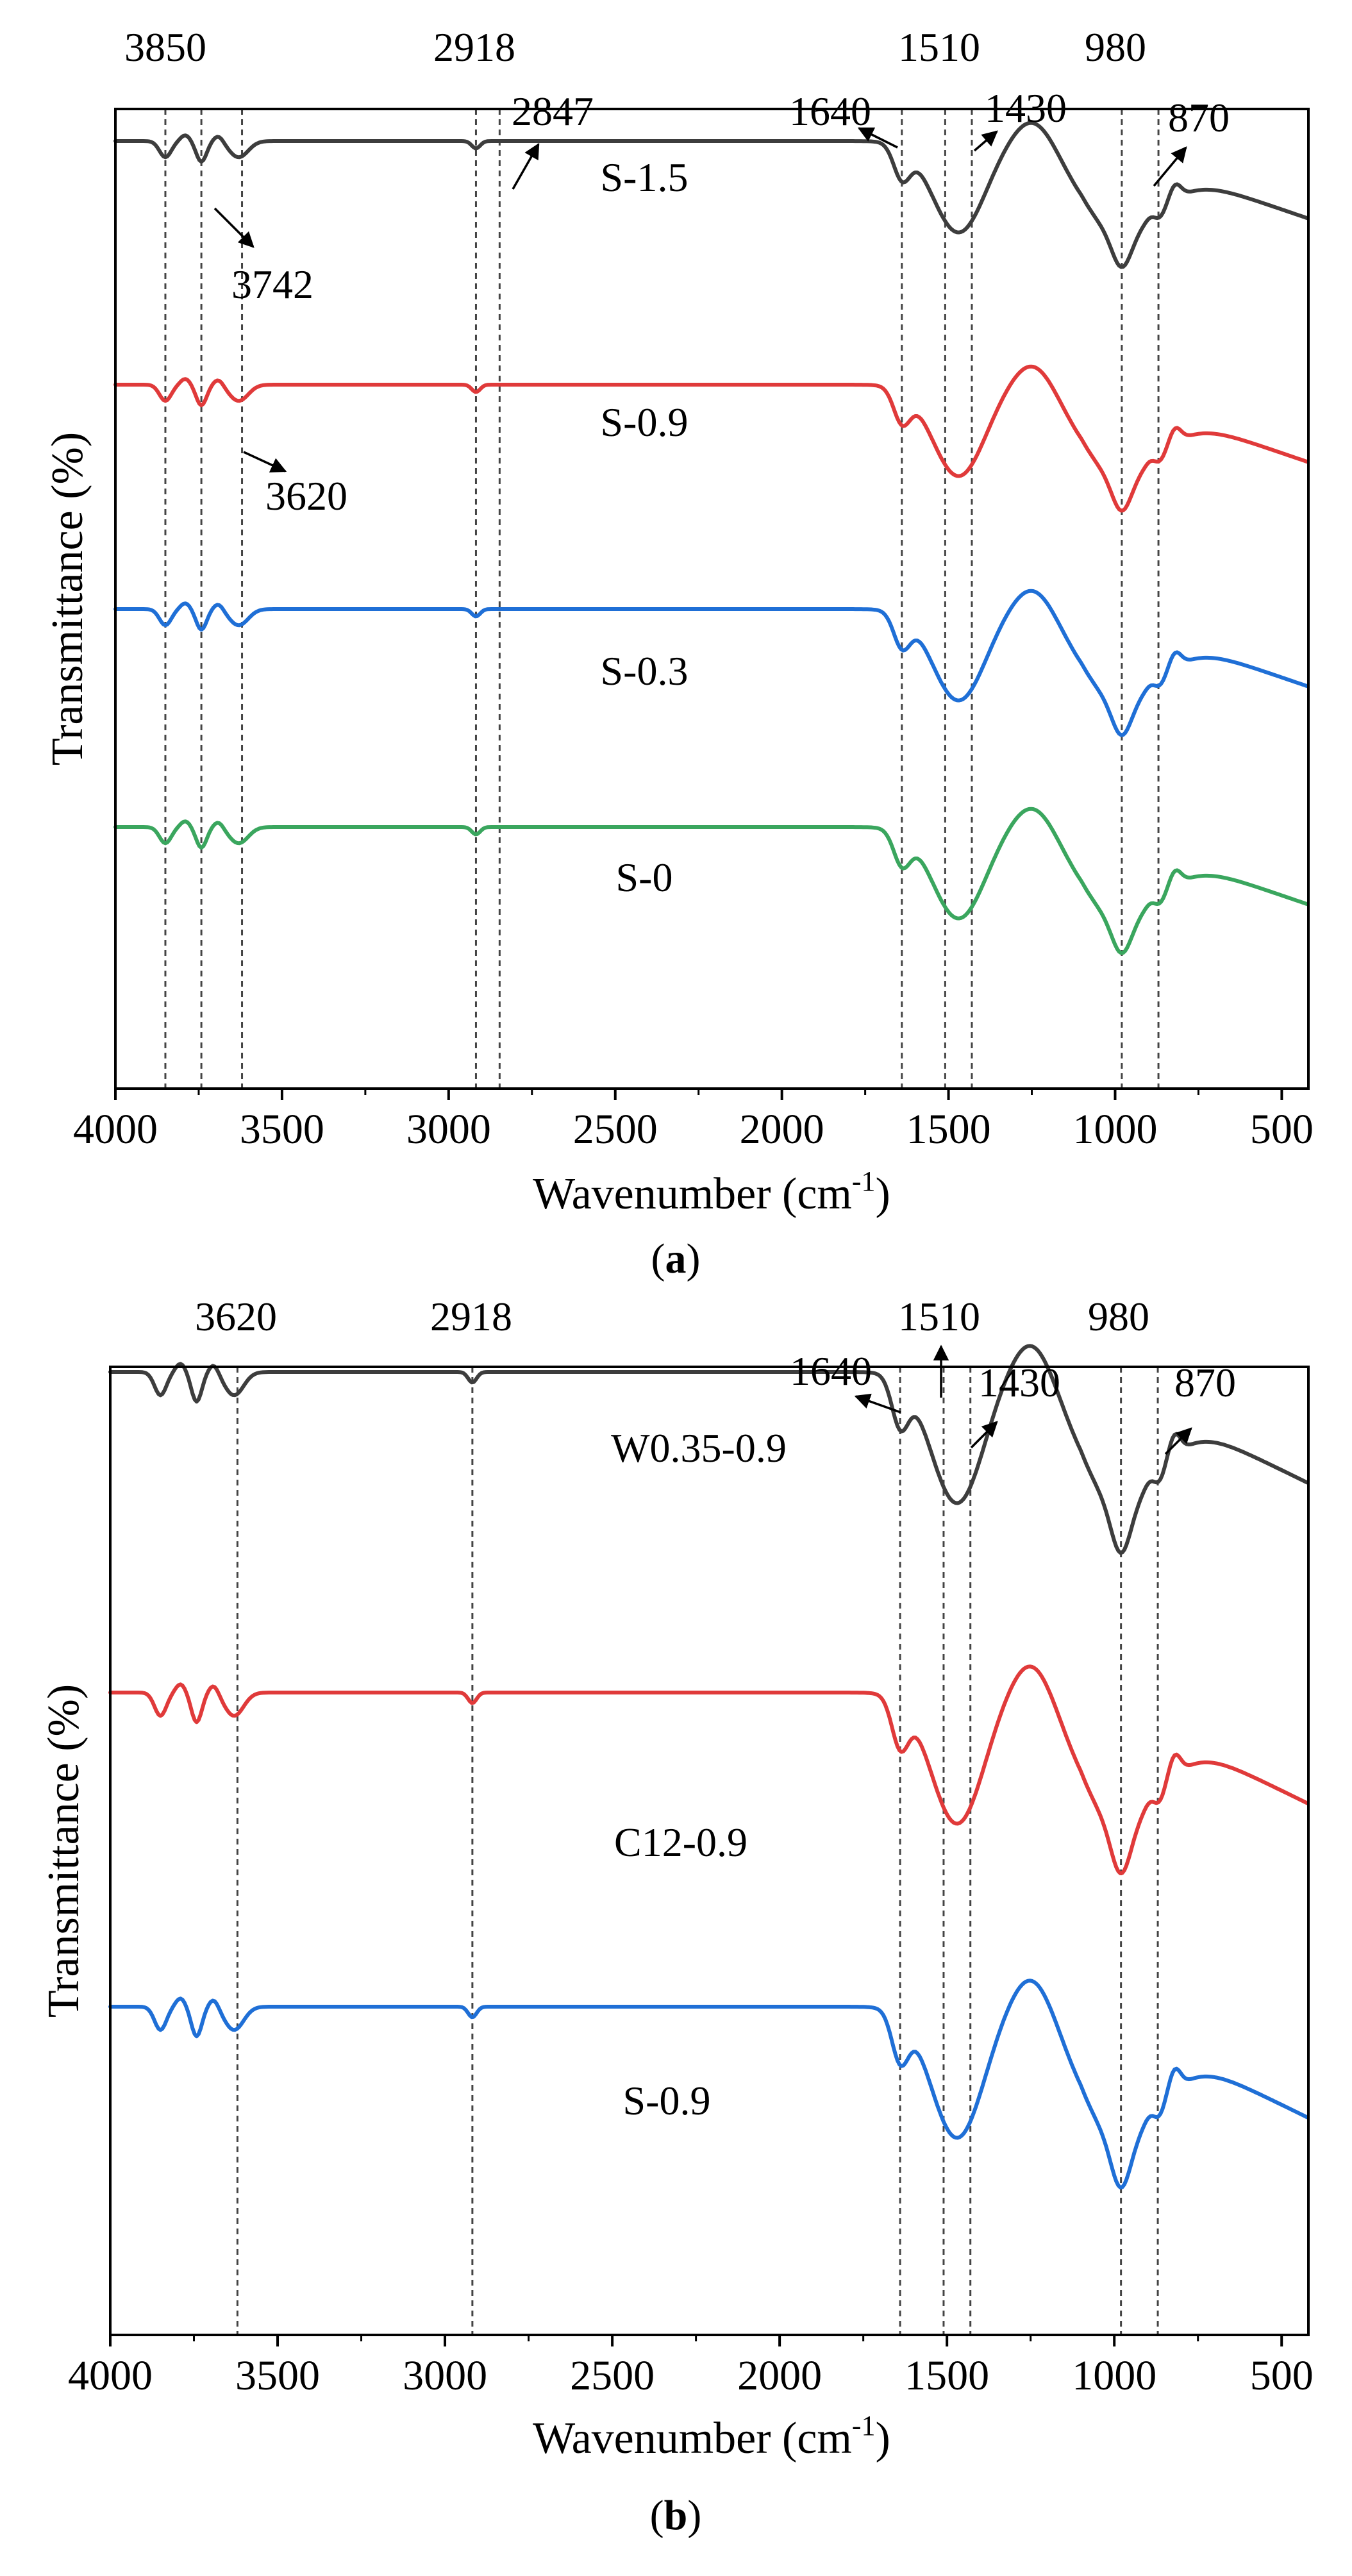  What do you see at coordinates (471, 1316) in the screenshot?
I see `peak-label-2918-b: 2918` at bounding box center [471, 1316].